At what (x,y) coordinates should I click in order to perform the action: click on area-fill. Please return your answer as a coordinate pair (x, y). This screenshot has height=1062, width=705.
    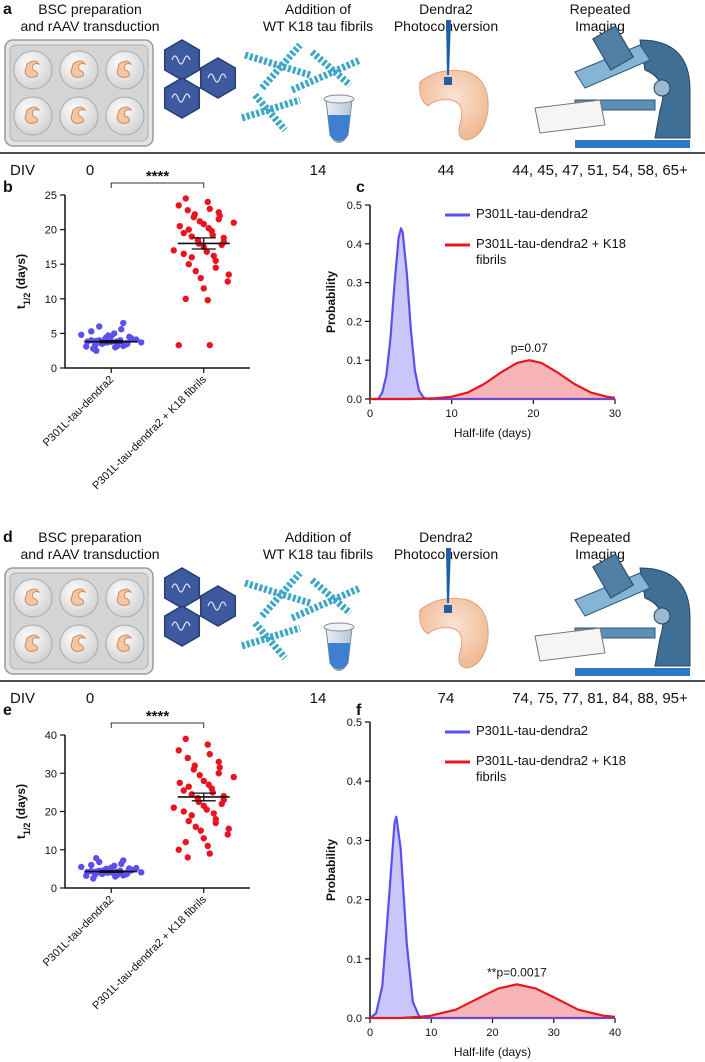
    Looking at the image, I should click on (492, 379).